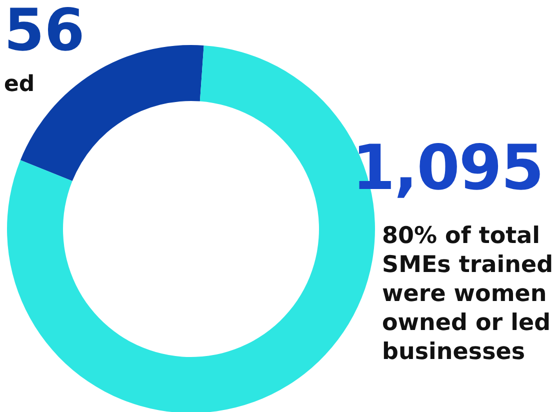  Describe the element at coordinates (468, 294) in the screenshot. I see `text: 80% of total SMEs trained were women owned or led businesses` at that location.